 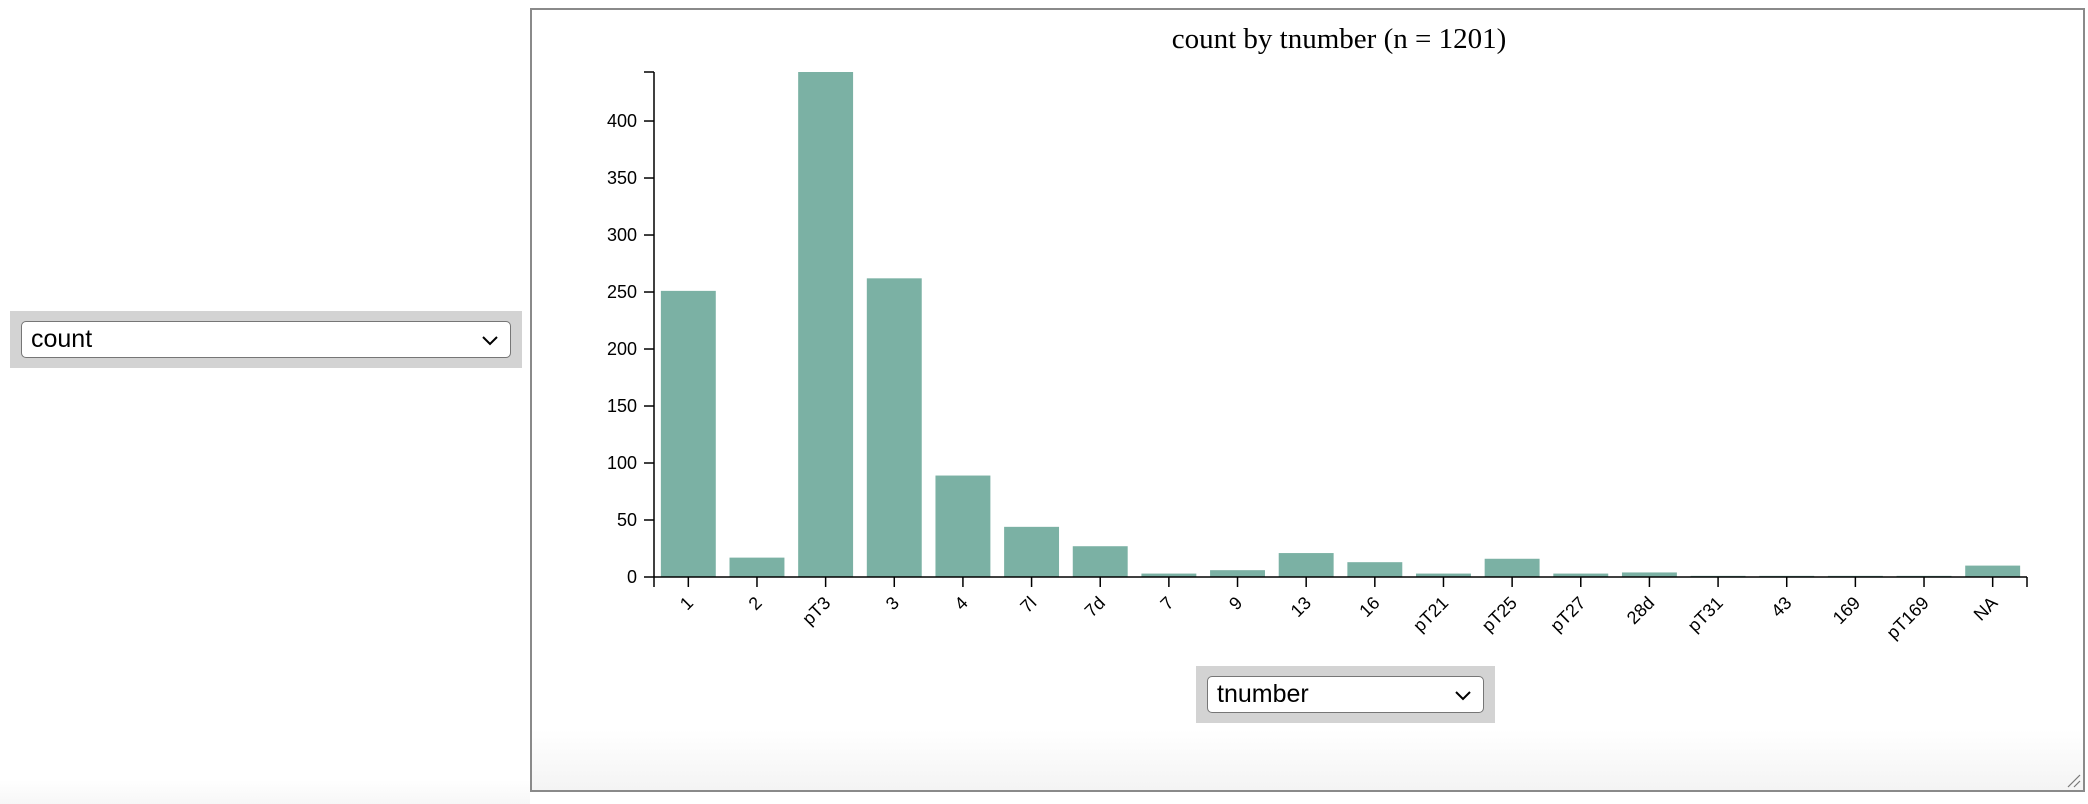 I want to click on x-variable-select-container: tnumber, so click(x=1345, y=694).